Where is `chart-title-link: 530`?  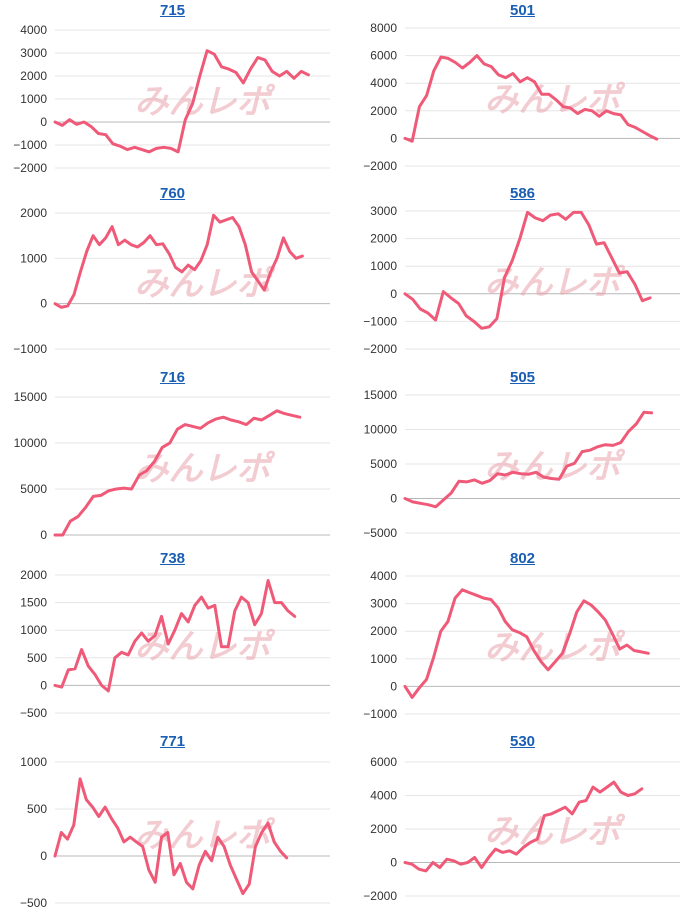 chart-title-link: 530 is located at coordinates (522, 741).